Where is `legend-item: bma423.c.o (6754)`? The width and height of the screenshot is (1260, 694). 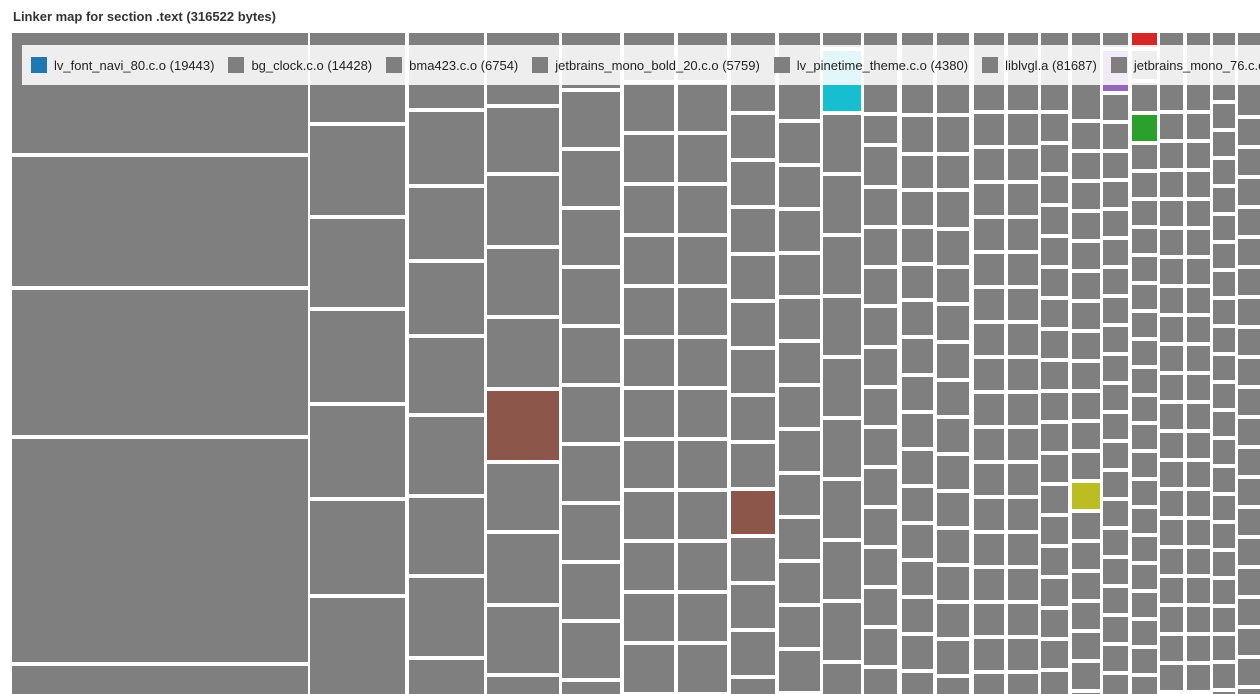 legend-item: bma423.c.o (6754) is located at coordinates (452, 65).